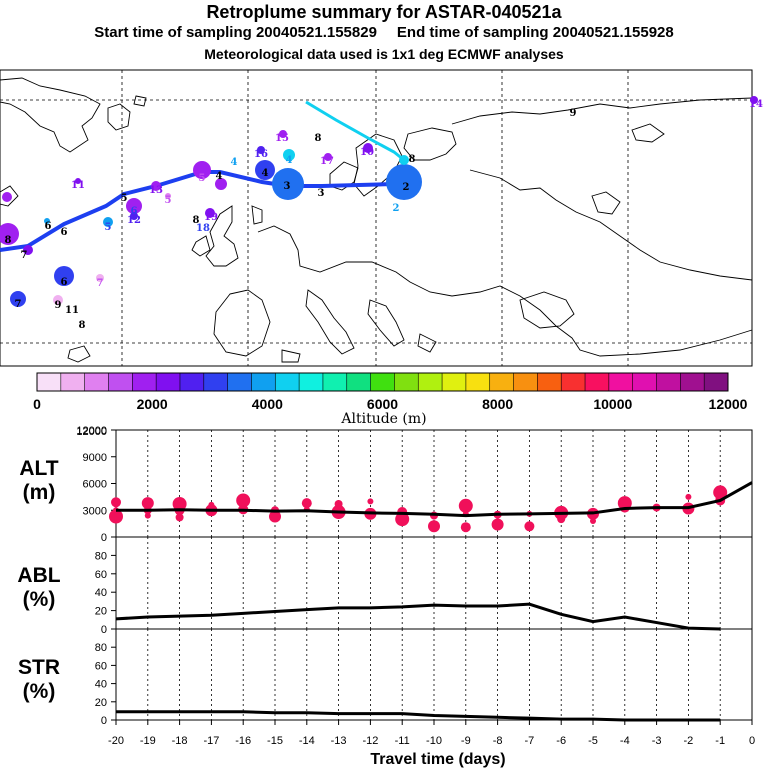  I want to click on x-tick-label: -20, so click(116, 741).